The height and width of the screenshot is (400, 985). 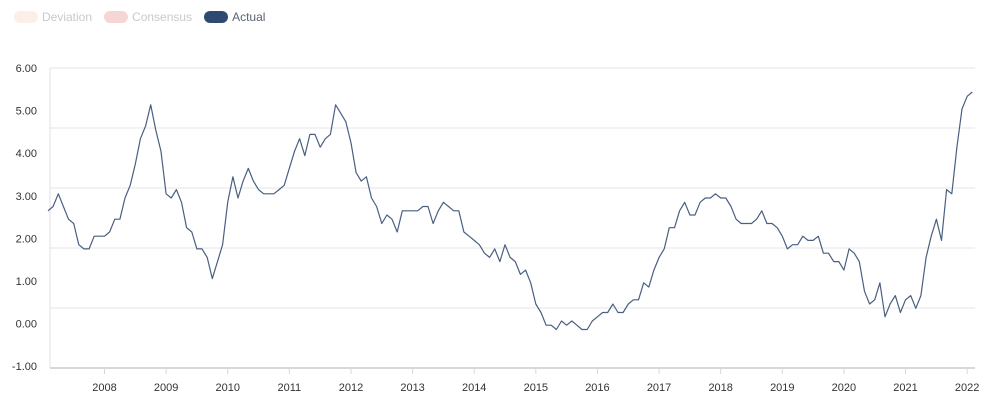 I want to click on x-tick-label: 2018, so click(x=720, y=388).